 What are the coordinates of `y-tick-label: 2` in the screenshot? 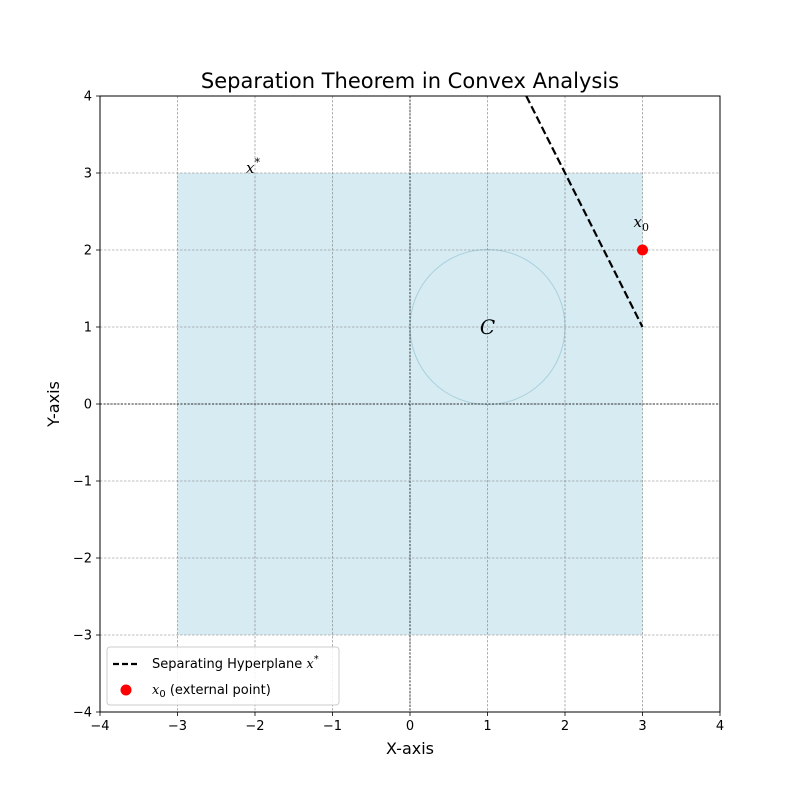 It's located at (88, 251).